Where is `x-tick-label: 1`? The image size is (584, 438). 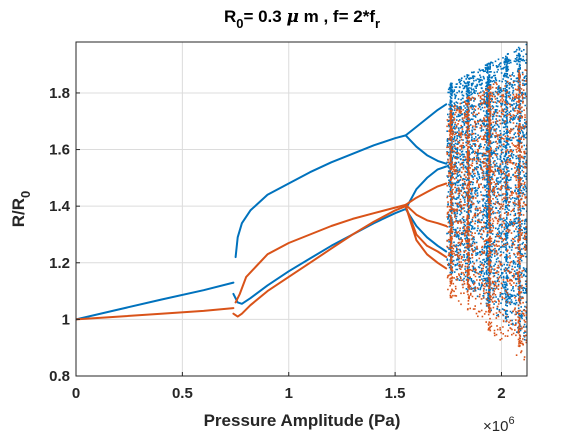
x-tick-label: 1 is located at coordinates (289, 393).